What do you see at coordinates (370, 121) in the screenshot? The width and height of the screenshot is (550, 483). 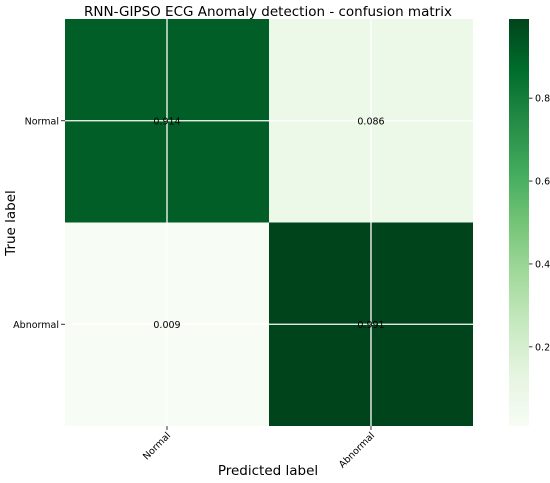 I see `cell-value-label: 0.086` at bounding box center [370, 121].